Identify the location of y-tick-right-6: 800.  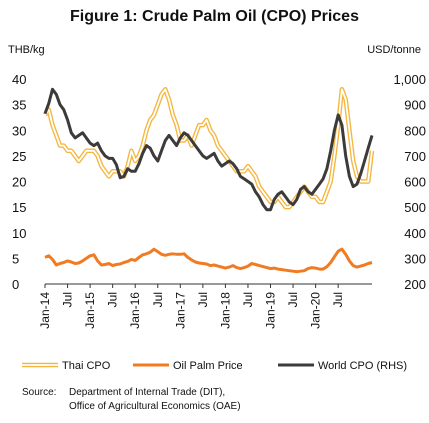
(415, 130).